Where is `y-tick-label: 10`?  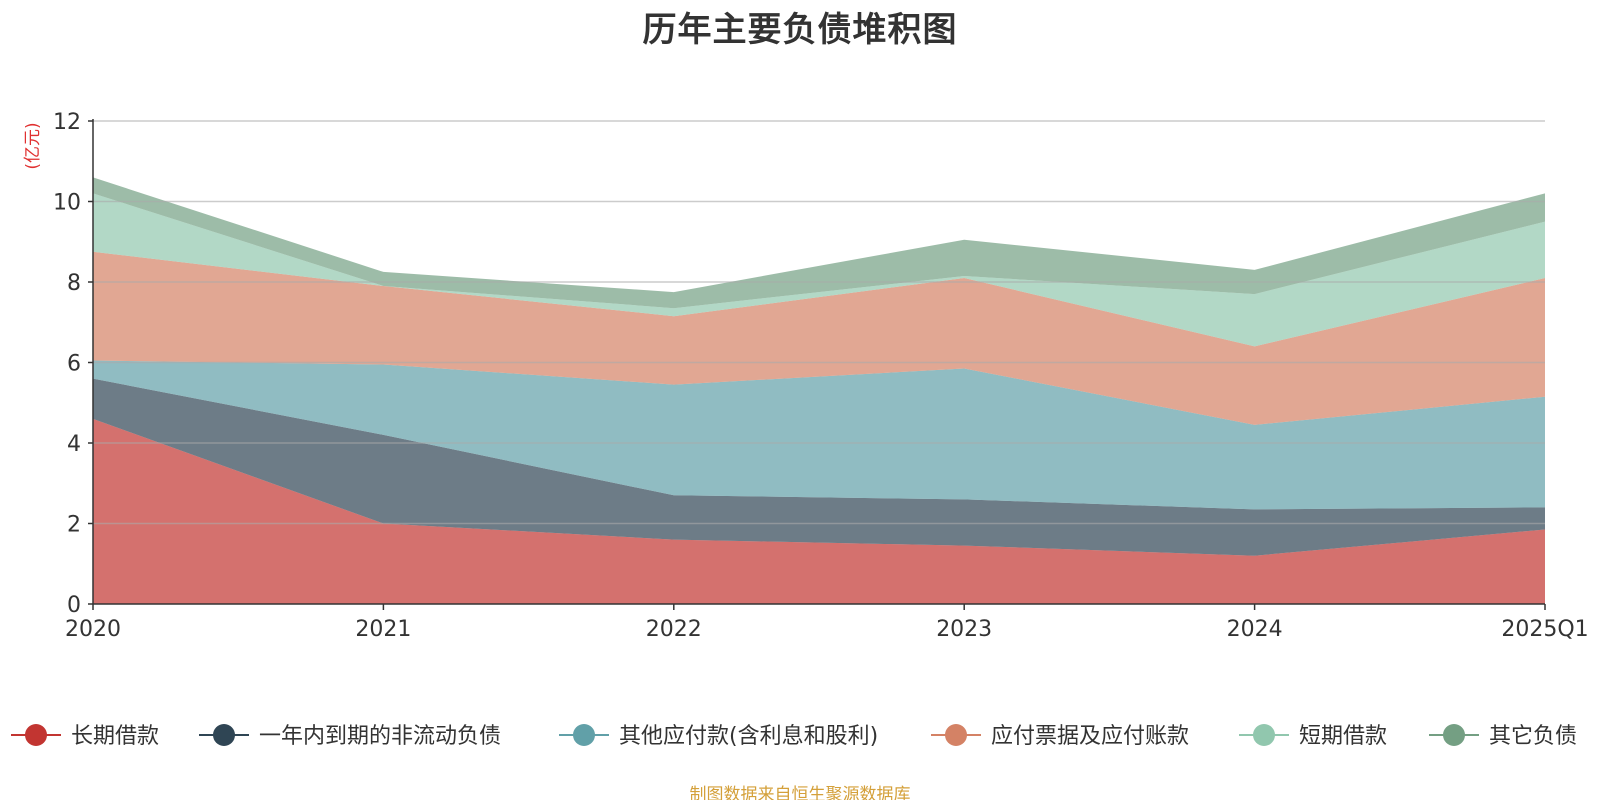
y-tick-label: 10 is located at coordinates (67, 203).